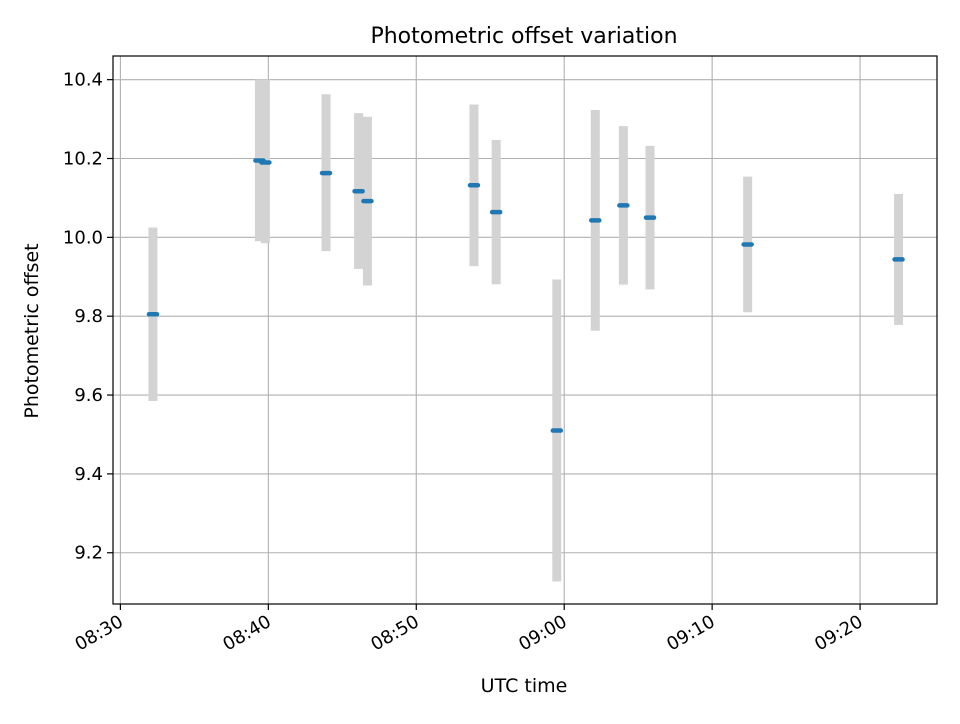 The width and height of the screenshot is (960, 724). What do you see at coordinates (88, 553) in the screenshot?
I see `y-tick-label: 9.2` at bounding box center [88, 553].